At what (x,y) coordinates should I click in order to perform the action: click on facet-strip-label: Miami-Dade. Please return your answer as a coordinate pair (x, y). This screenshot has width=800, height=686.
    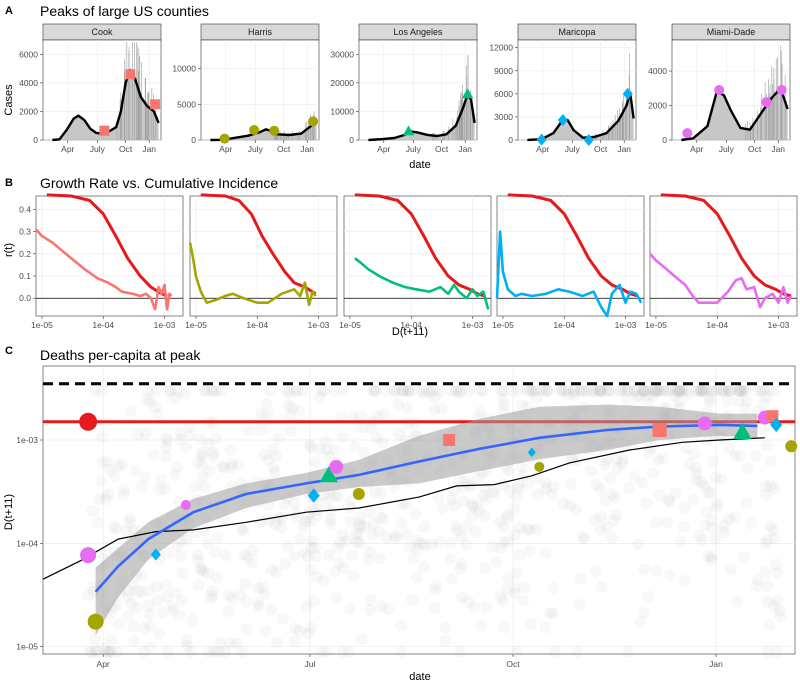
    Looking at the image, I should click on (731, 32).